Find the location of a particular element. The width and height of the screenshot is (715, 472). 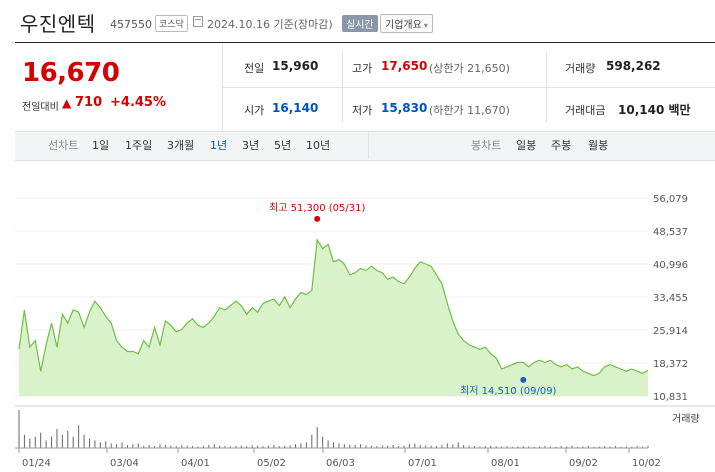

tab-daily: 일봉 is located at coordinates (526, 145).